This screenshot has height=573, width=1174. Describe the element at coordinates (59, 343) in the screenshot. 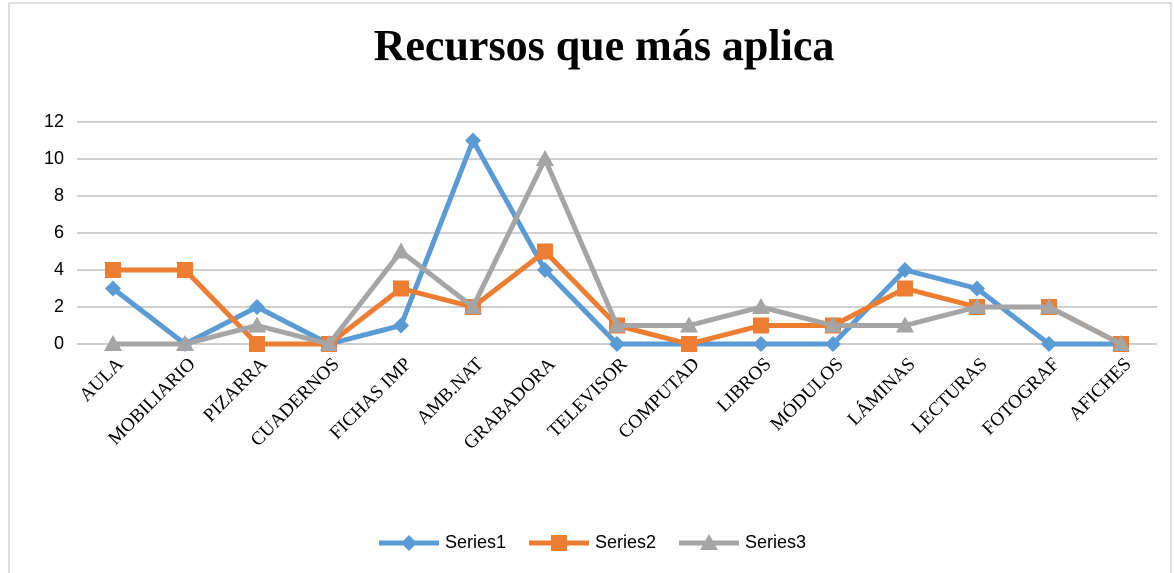

I see `y-tick-label: 0` at that location.